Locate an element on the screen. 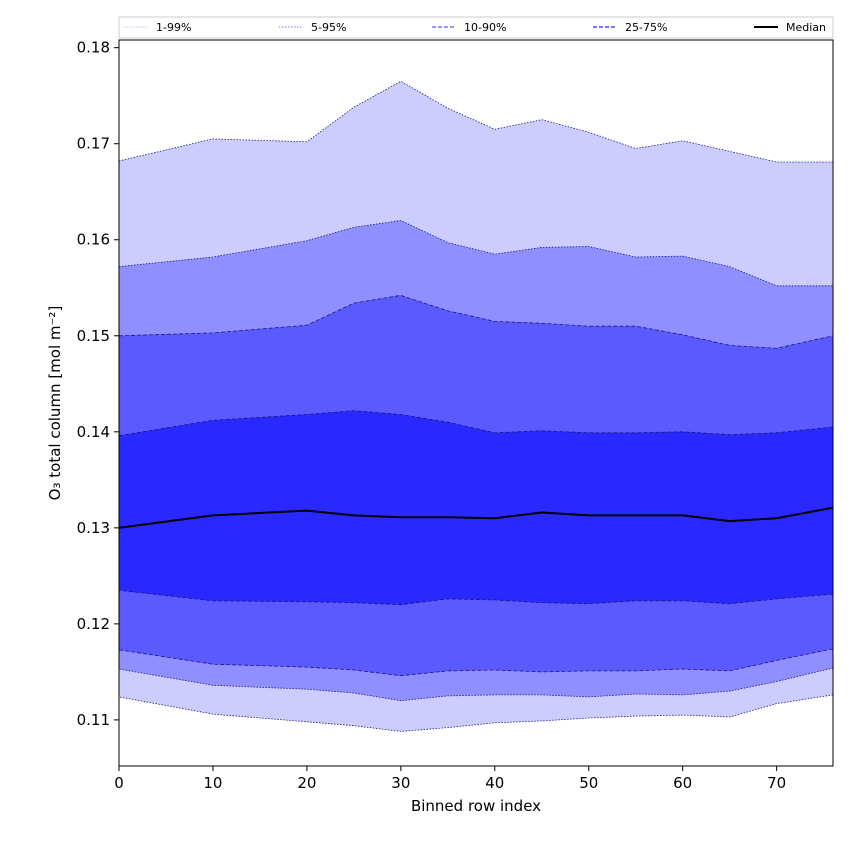 The image size is (850, 850). legend-label-1-99%: 1-99% is located at coordinates (173, 27).